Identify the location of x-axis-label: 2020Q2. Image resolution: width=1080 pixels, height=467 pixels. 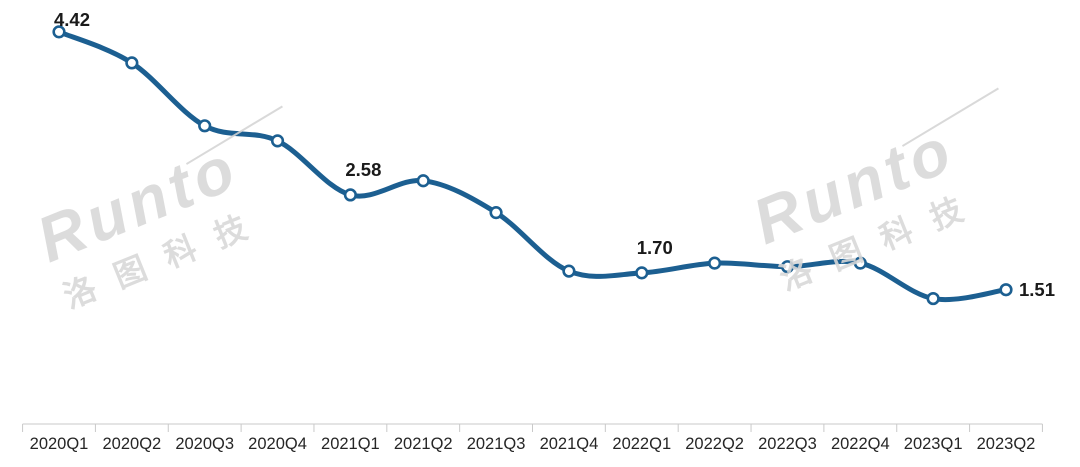
(131, 444).